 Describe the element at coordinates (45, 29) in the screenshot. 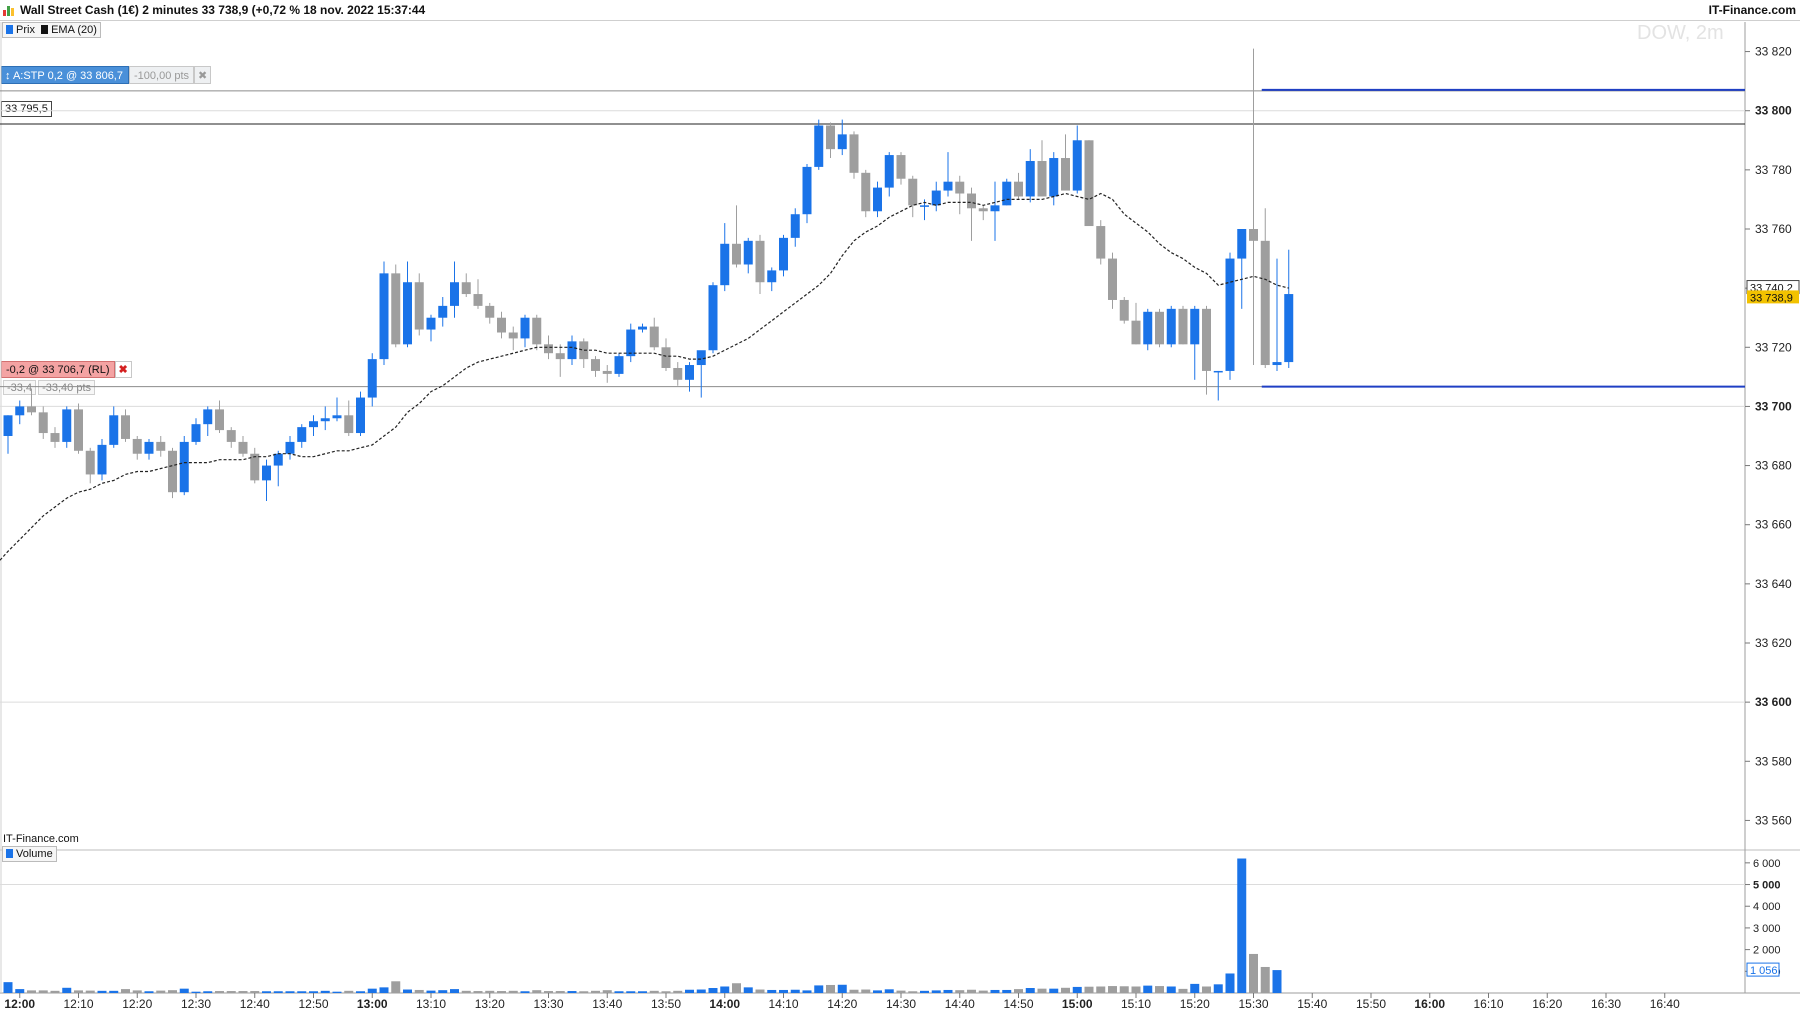

I see `ema-swatch-icon` at that location.